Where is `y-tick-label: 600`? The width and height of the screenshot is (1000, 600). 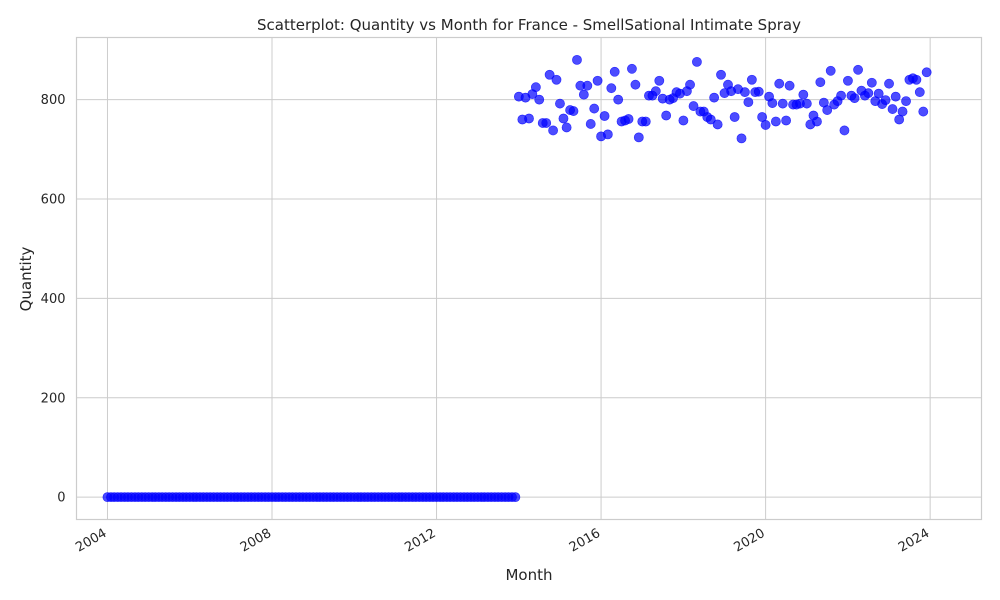
y-tick-label: 600 is located at coordinates (53, 199).